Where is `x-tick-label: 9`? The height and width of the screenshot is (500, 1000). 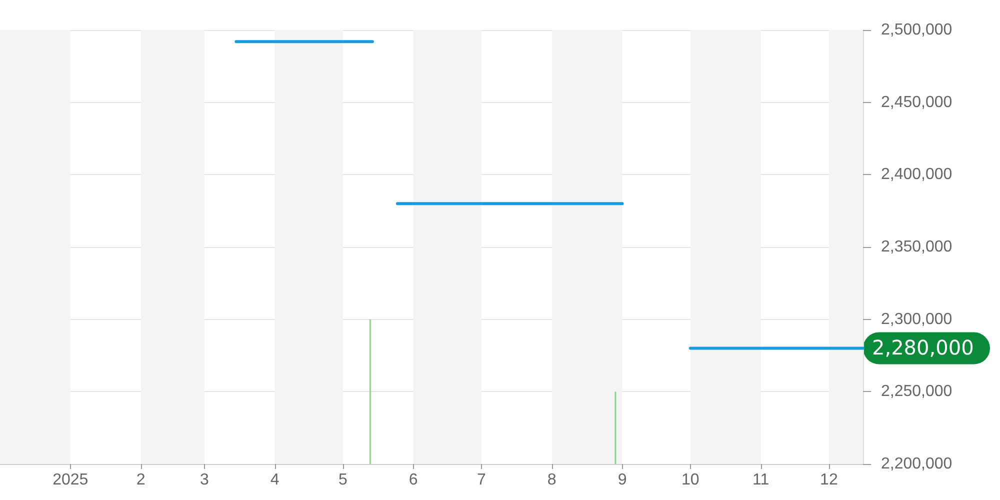
x-tick-label: 9 is located at coordinates (622, 480).